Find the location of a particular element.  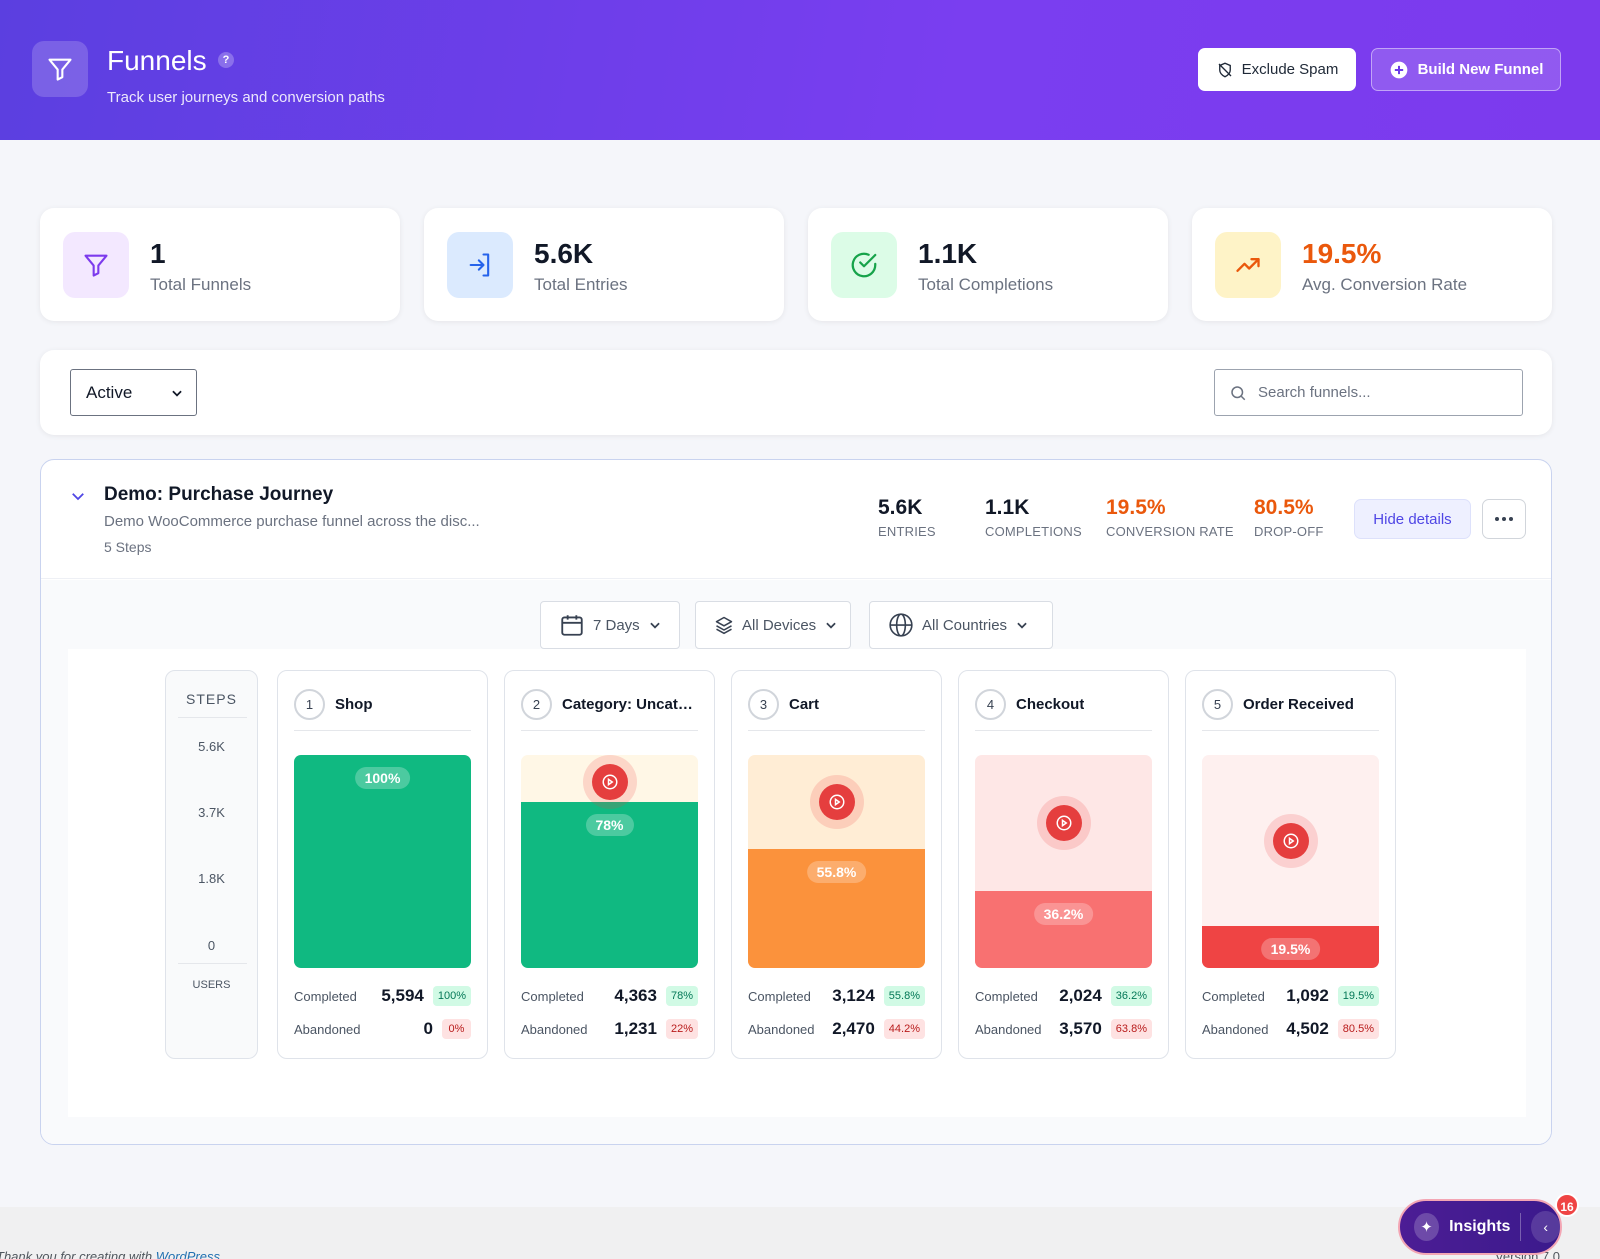

countries-dropdown: All Countries is located at coordinates (961, 625).